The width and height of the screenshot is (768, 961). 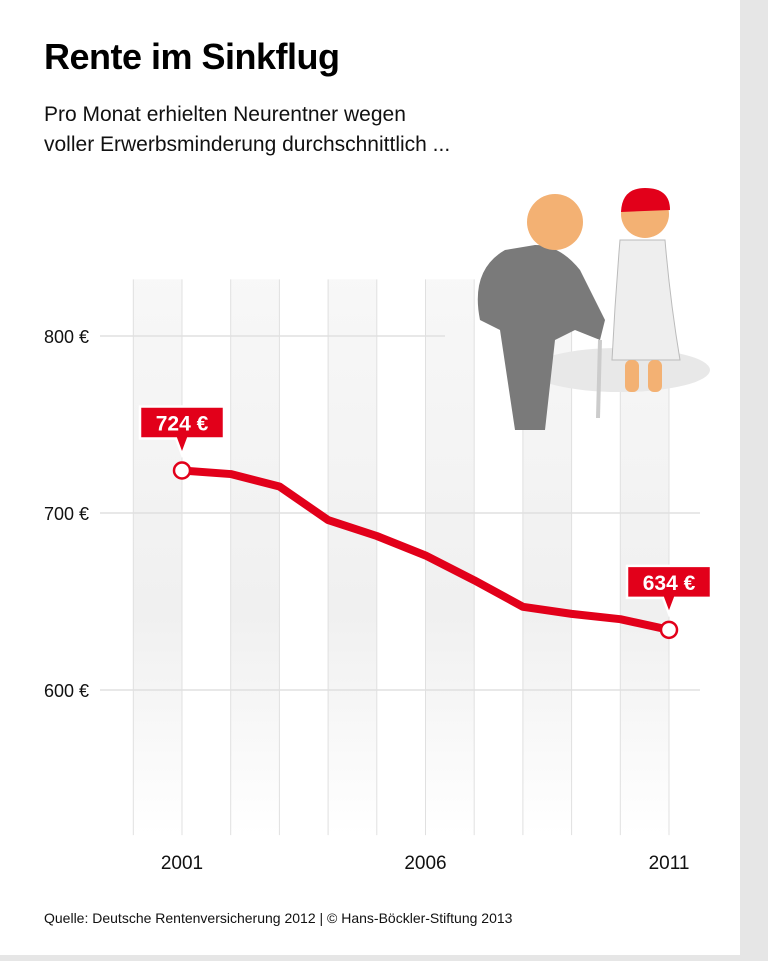 I want to click on cane, so click(x=599, y=379).